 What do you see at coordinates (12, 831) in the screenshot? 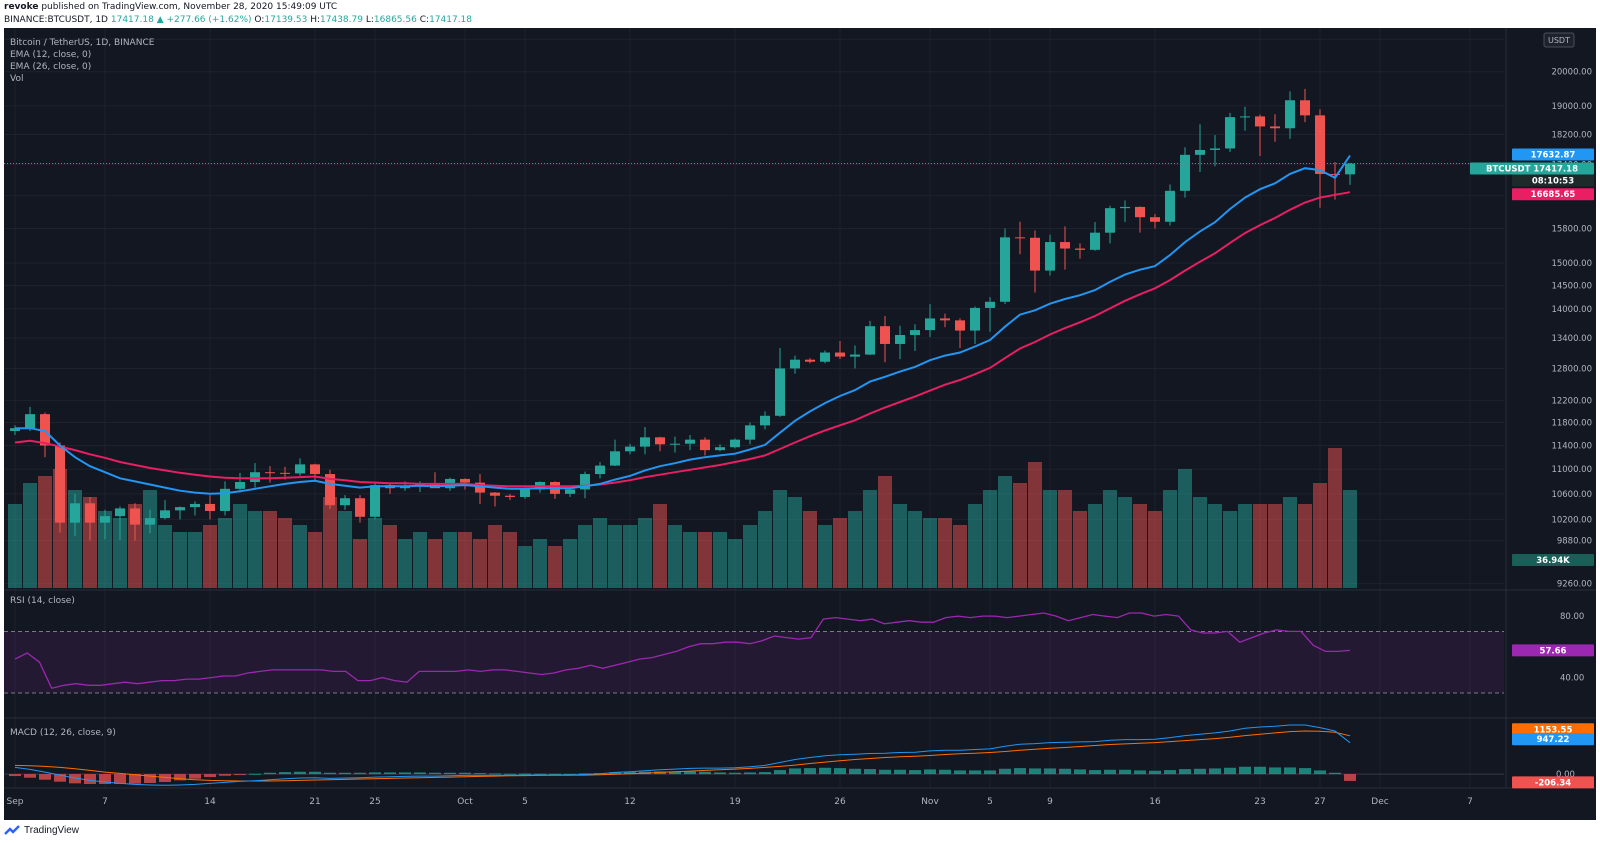
I see `tradingview-logo-icon` at bounding box center [12, 831].